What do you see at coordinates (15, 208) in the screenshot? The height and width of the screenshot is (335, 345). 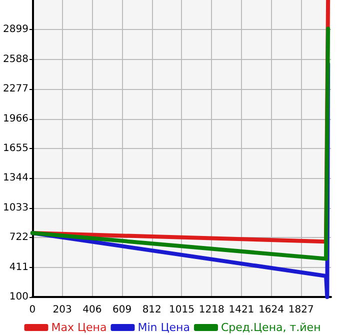 I see `y-tick-label: 1033` at bounding box center [15, 208].